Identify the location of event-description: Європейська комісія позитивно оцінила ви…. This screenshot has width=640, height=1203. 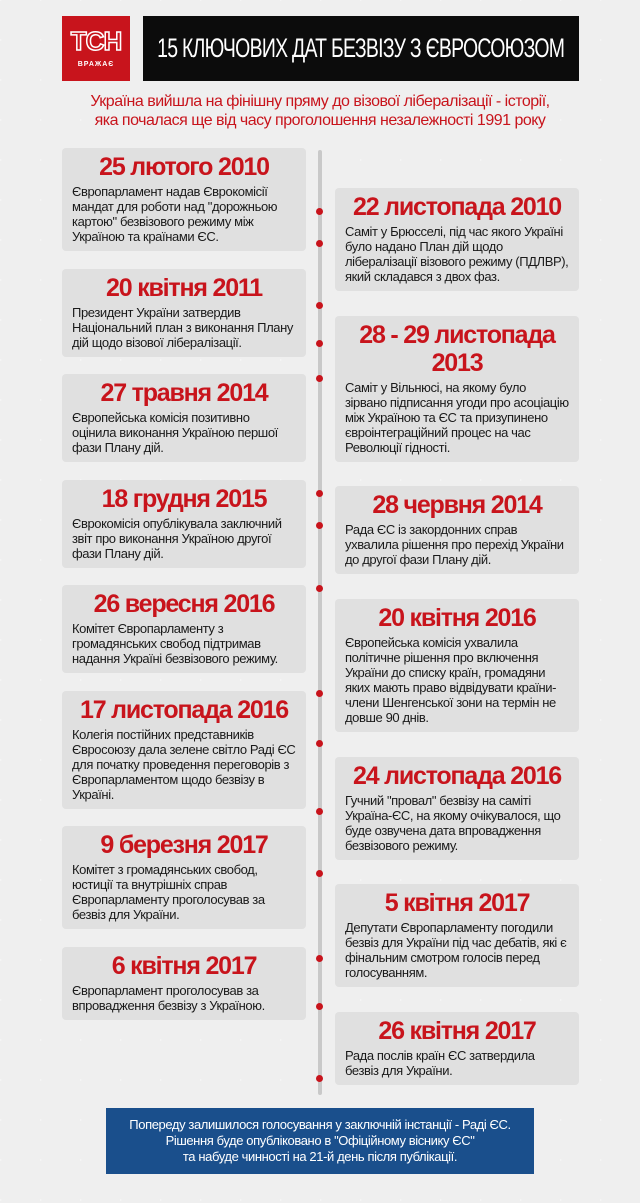
(175, 433).